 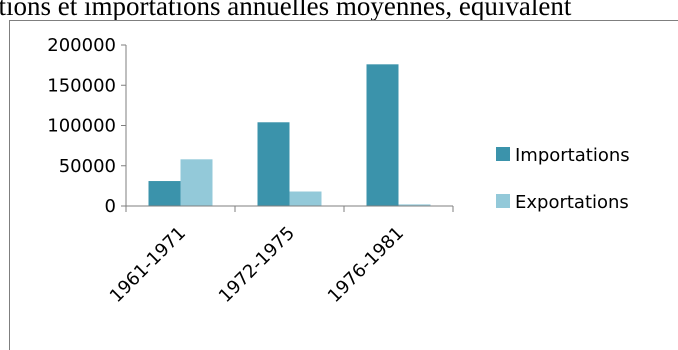 I want to click on bar-exportations-1976-1981, so click(x=414, y=205).